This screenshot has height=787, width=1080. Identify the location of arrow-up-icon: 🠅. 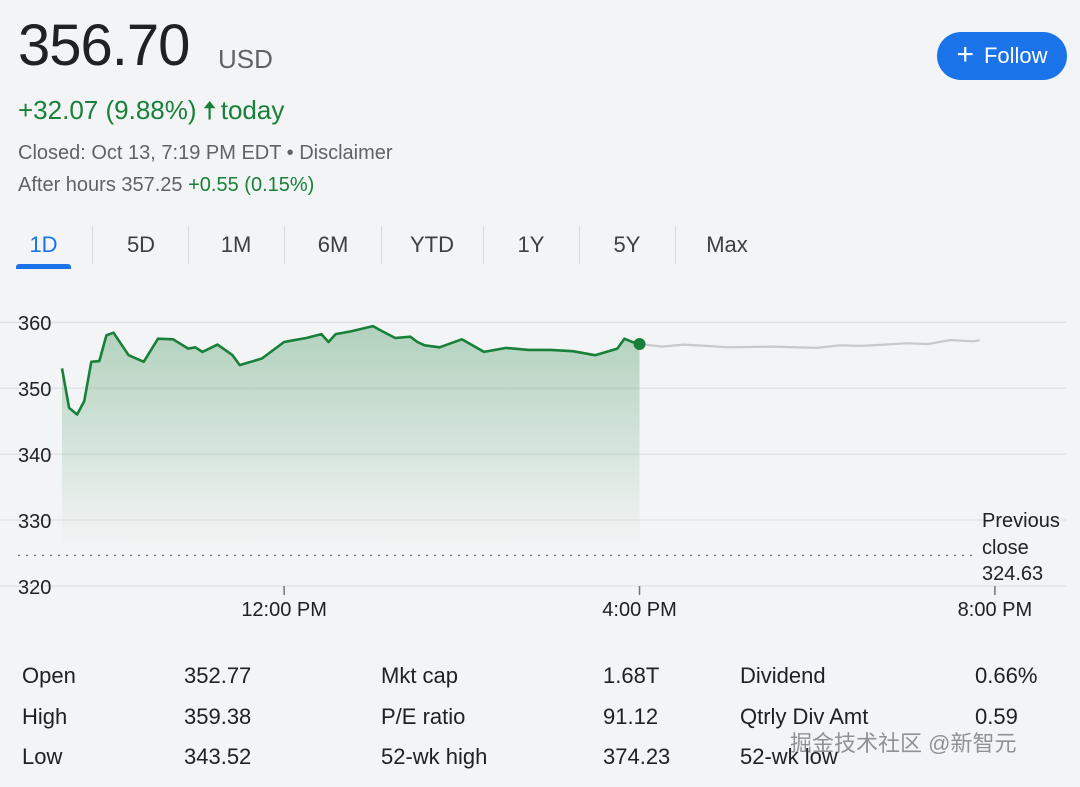
(209, 110).